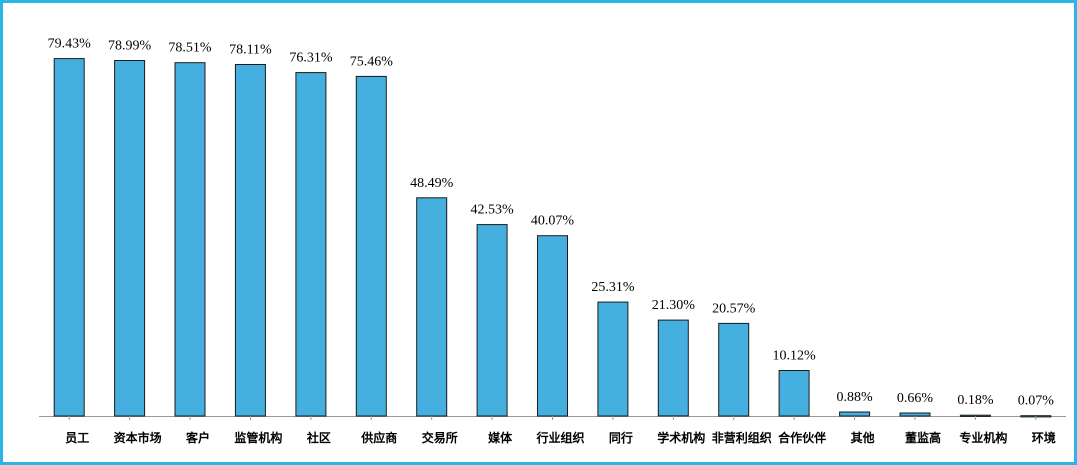 Image resolution: width=1077 pixels, height=465 pixels. Describe the element at coordinates (197, 437) in the screenshot. I see `category-label-2: 客户` at that location.